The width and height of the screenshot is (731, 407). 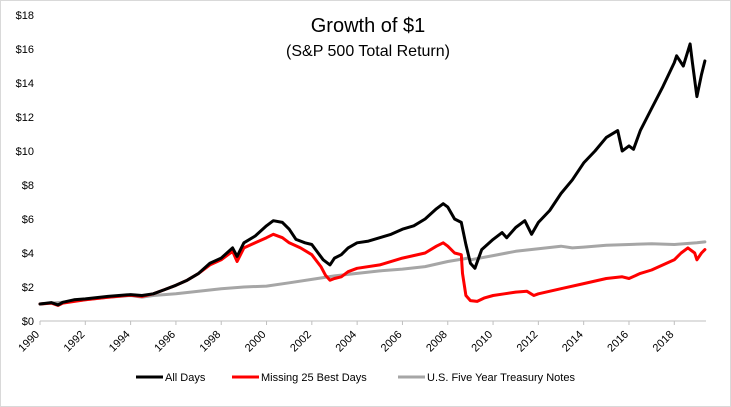 What do you see at coordinates (368, 26) in the screenshot?
I see `chart-title: Growth of $1` at bounding box center [368, 26].